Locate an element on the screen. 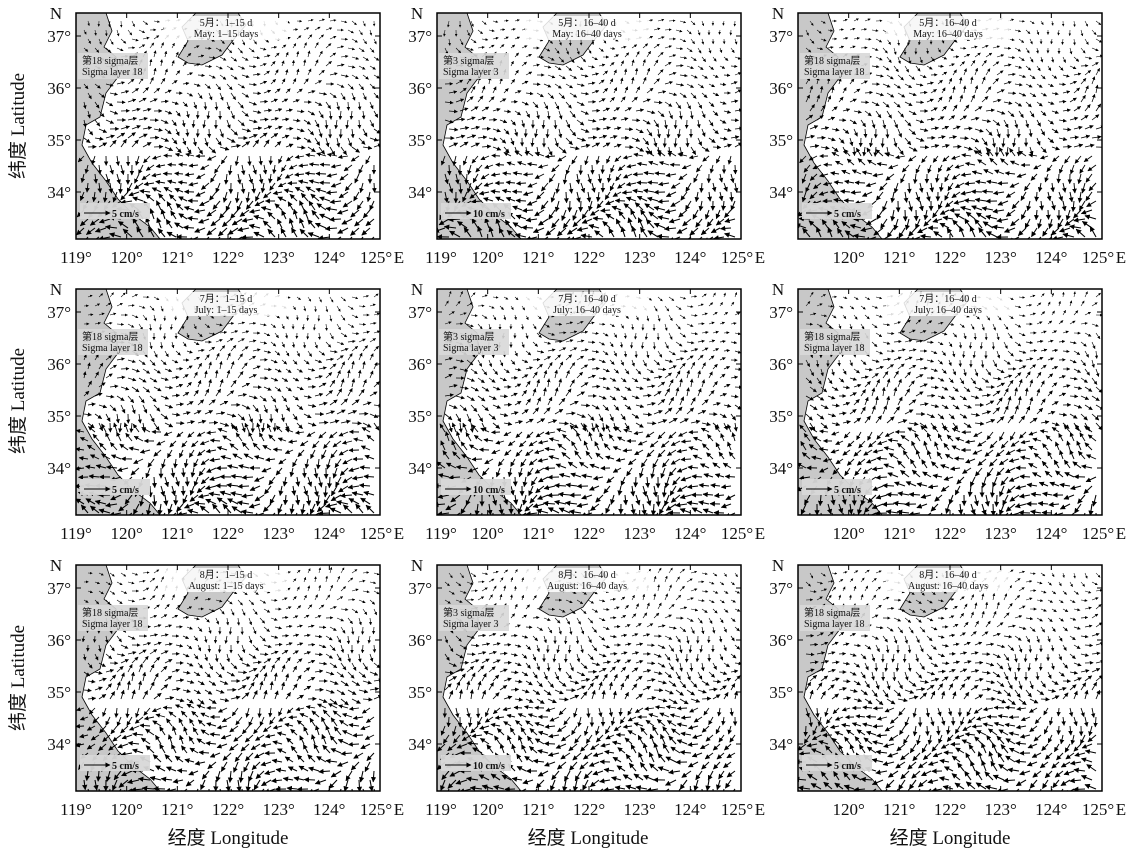 This screenshot has height=851, width=1133. lon-tick-label: 123° is located at coordinates (640, 533).